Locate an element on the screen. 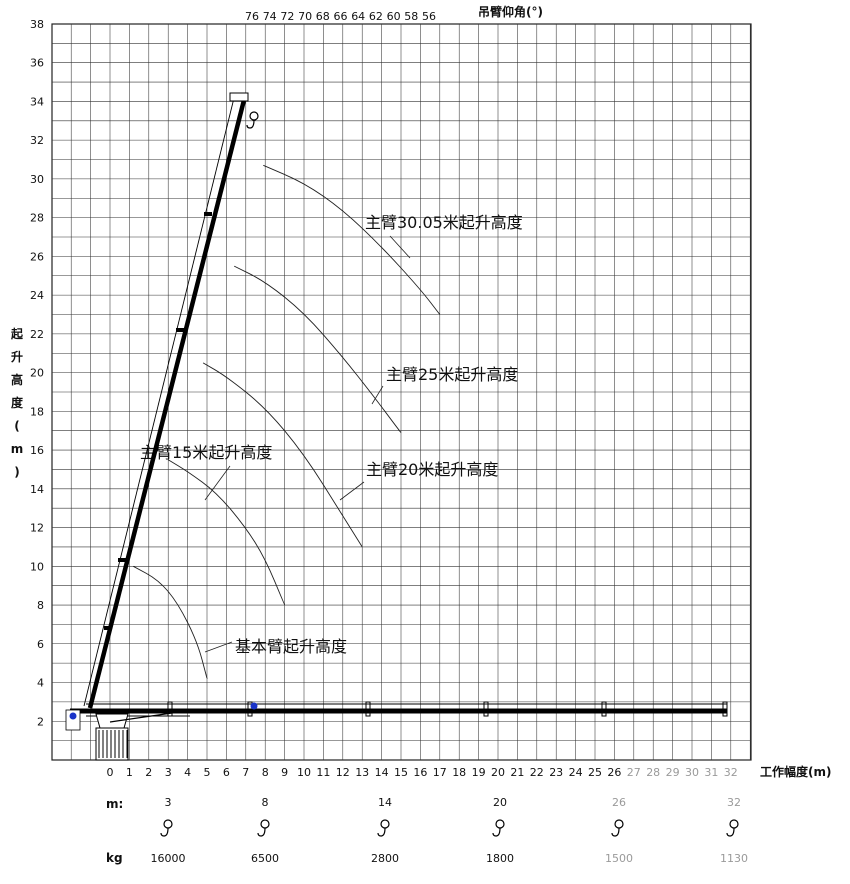 Image resolution: width=850 pixels, height=884 pixels. x-tick-label: 7 is located at coordinates (245, 772).